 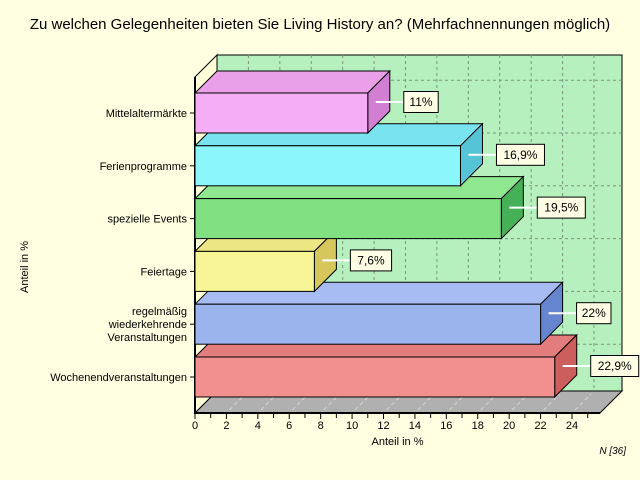 I want to click on category-label: Feiertage, so click(x=164, y=272).